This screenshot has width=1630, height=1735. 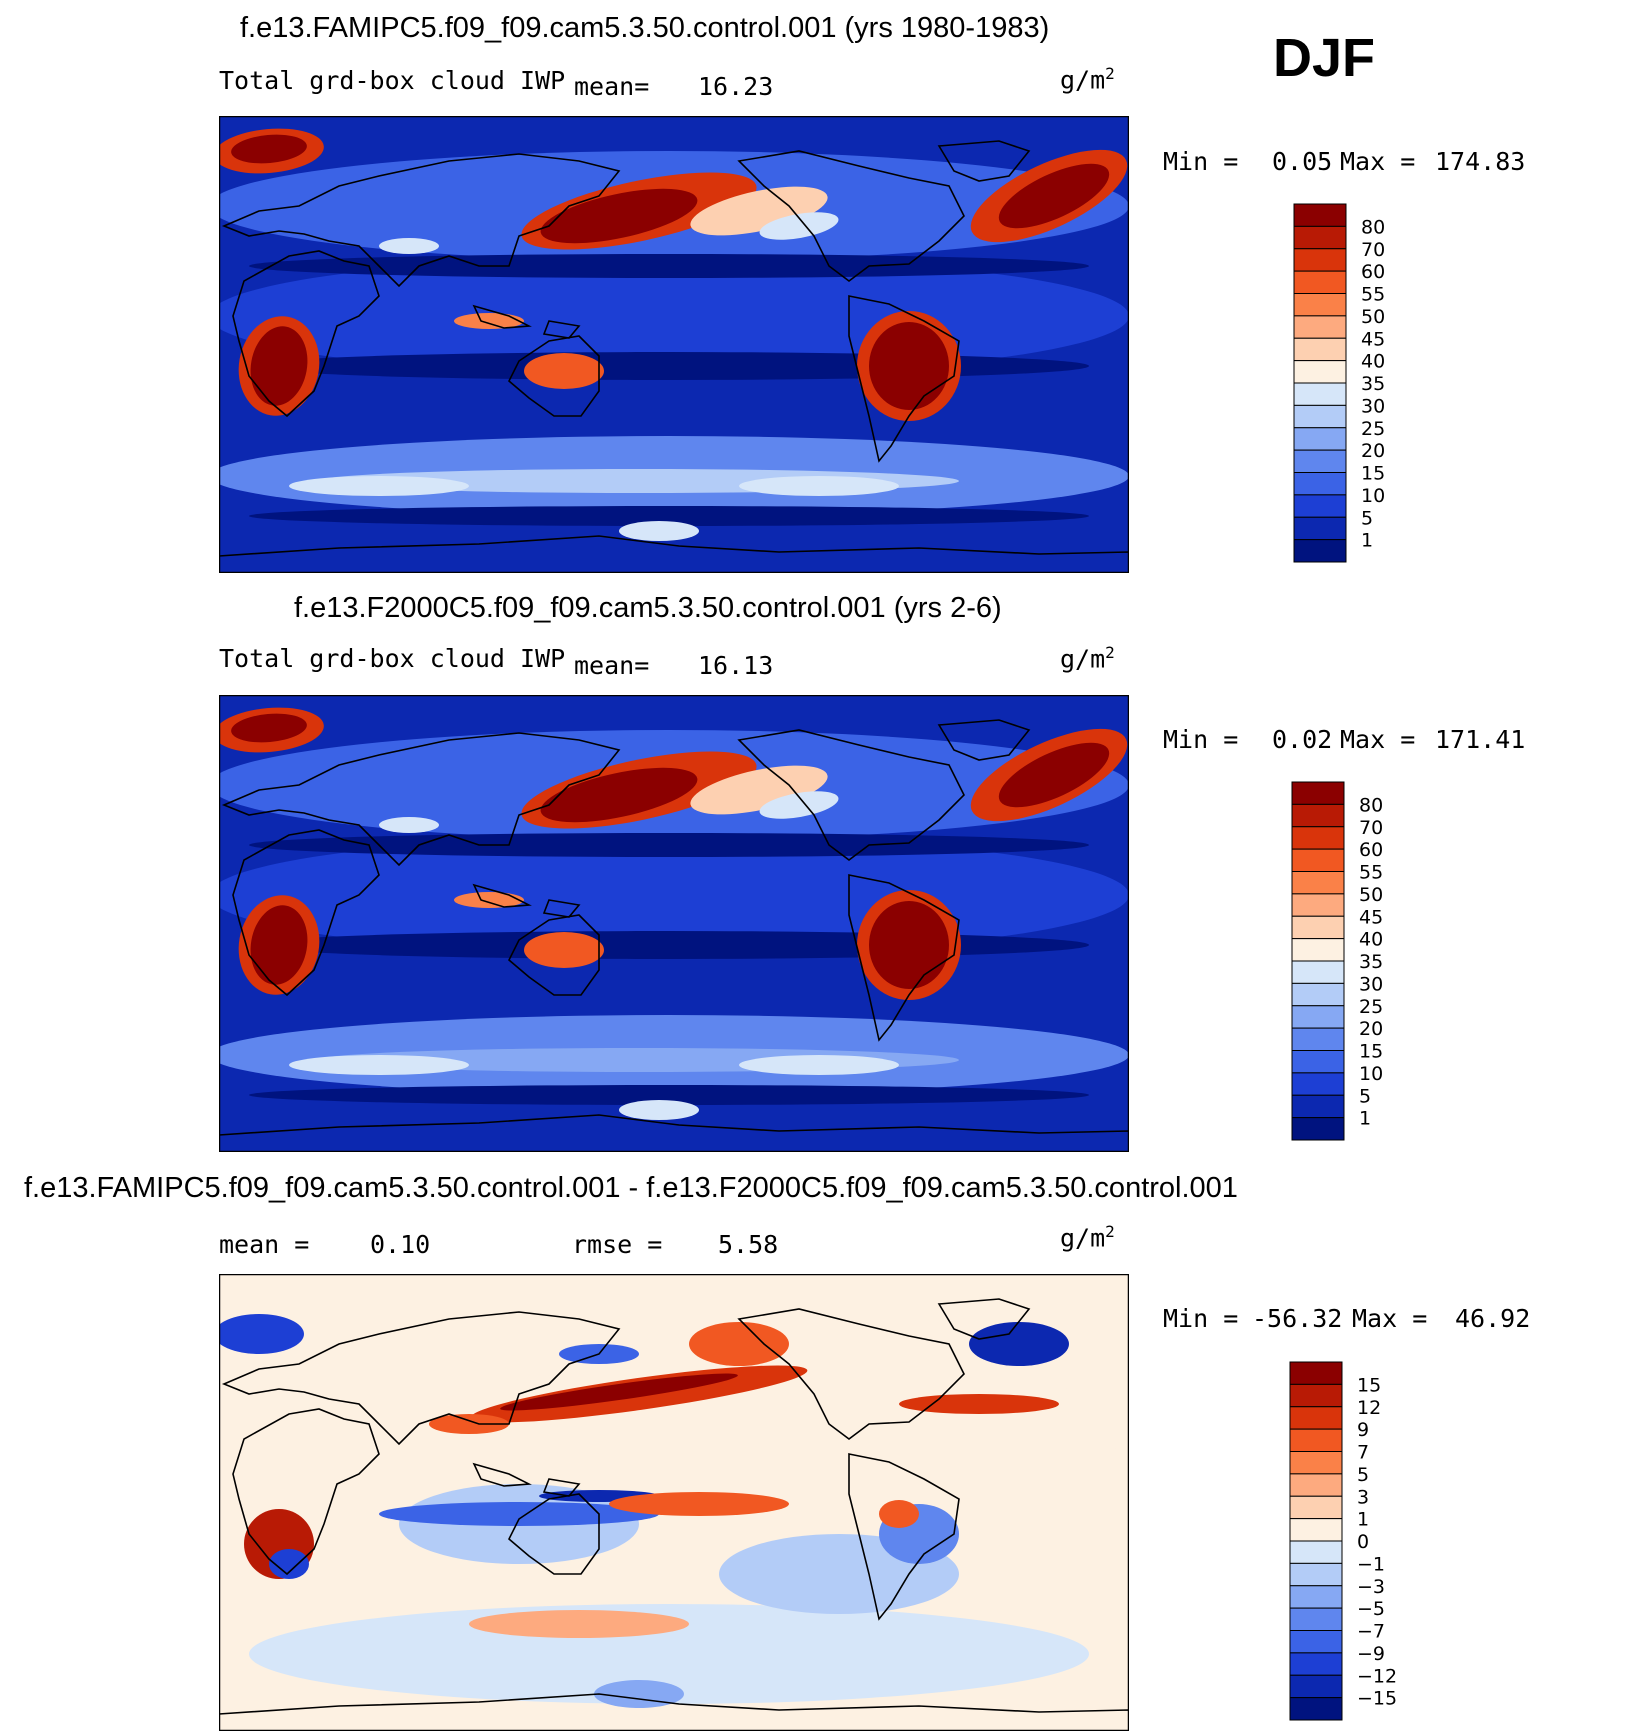 What do you see at coordinates (1371, 850) in the screenshot?
I see `colorbar-tick-label: 60` at bounding box center [1371, 850].